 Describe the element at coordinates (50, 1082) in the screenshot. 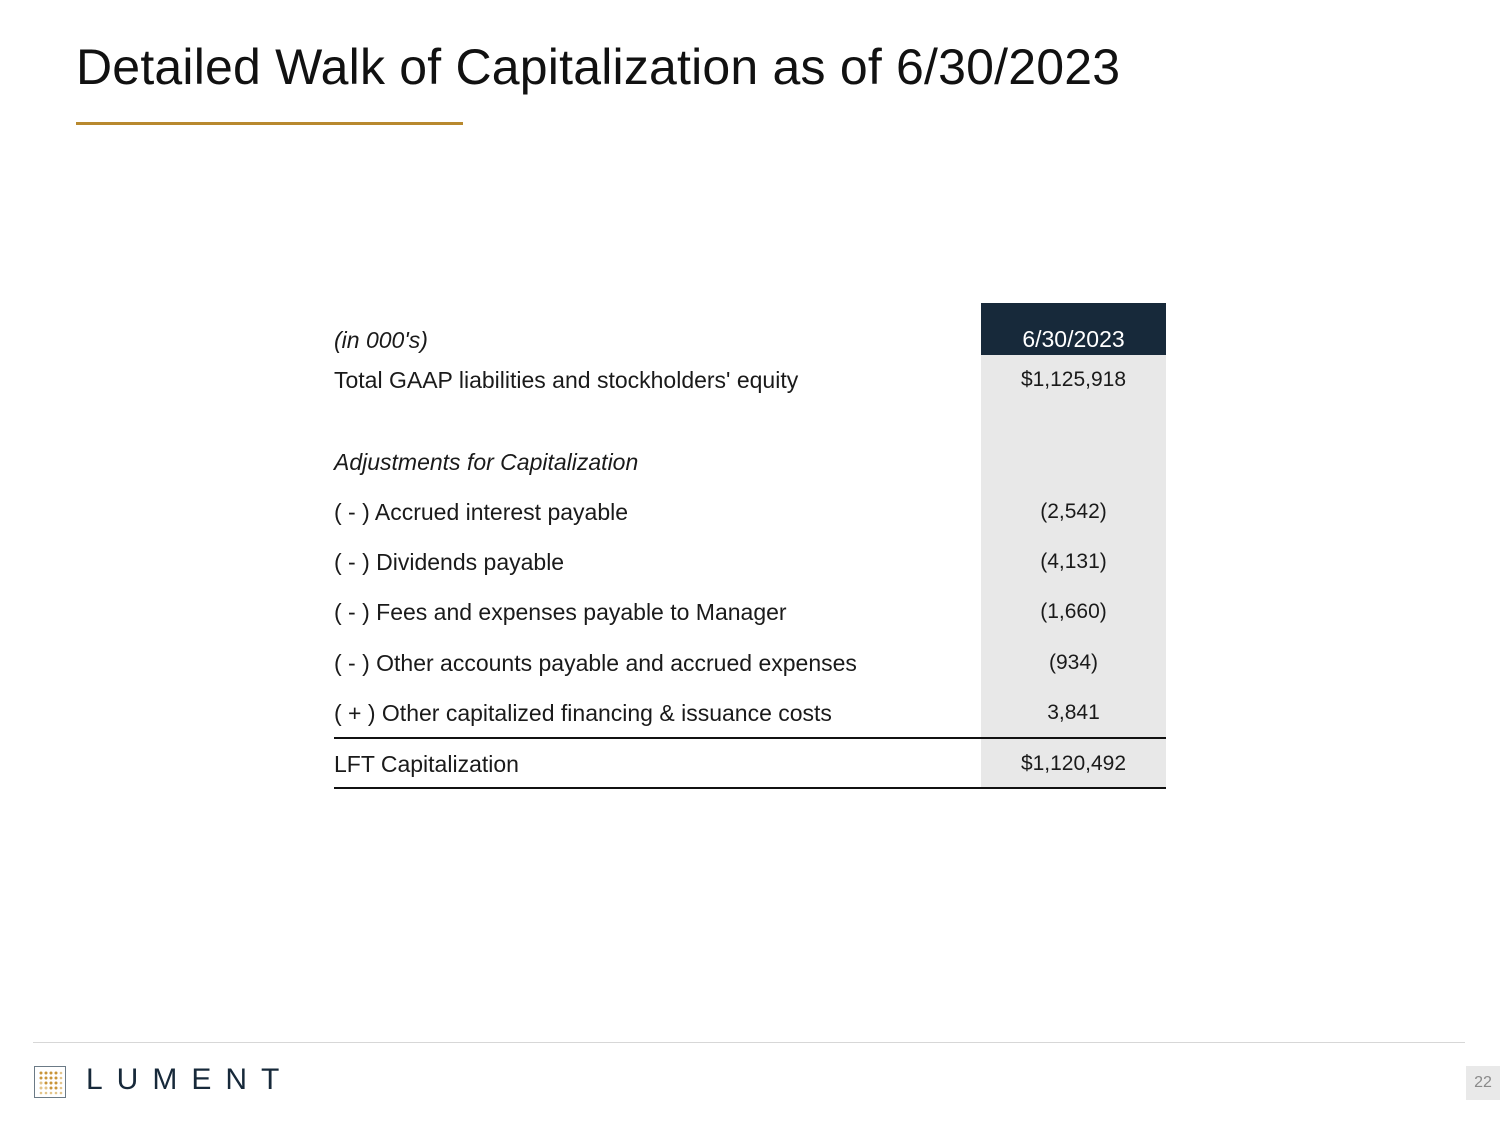

I see `dot-grid-logo-icon` at that location.